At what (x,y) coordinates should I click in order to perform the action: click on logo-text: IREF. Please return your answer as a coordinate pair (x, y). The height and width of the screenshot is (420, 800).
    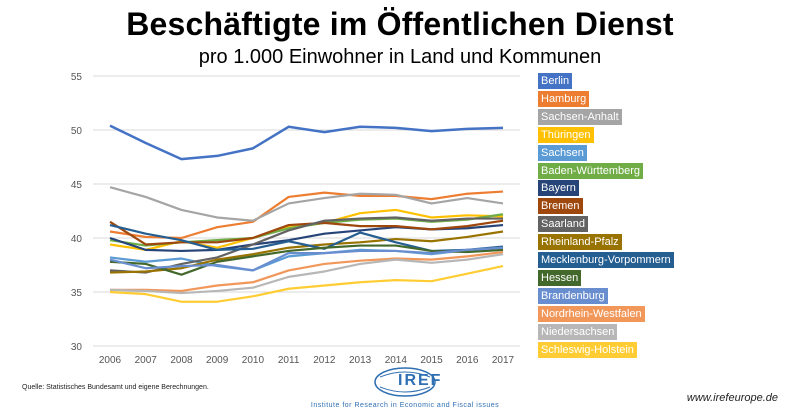
    Looking at the image, I should click on (420, 380).